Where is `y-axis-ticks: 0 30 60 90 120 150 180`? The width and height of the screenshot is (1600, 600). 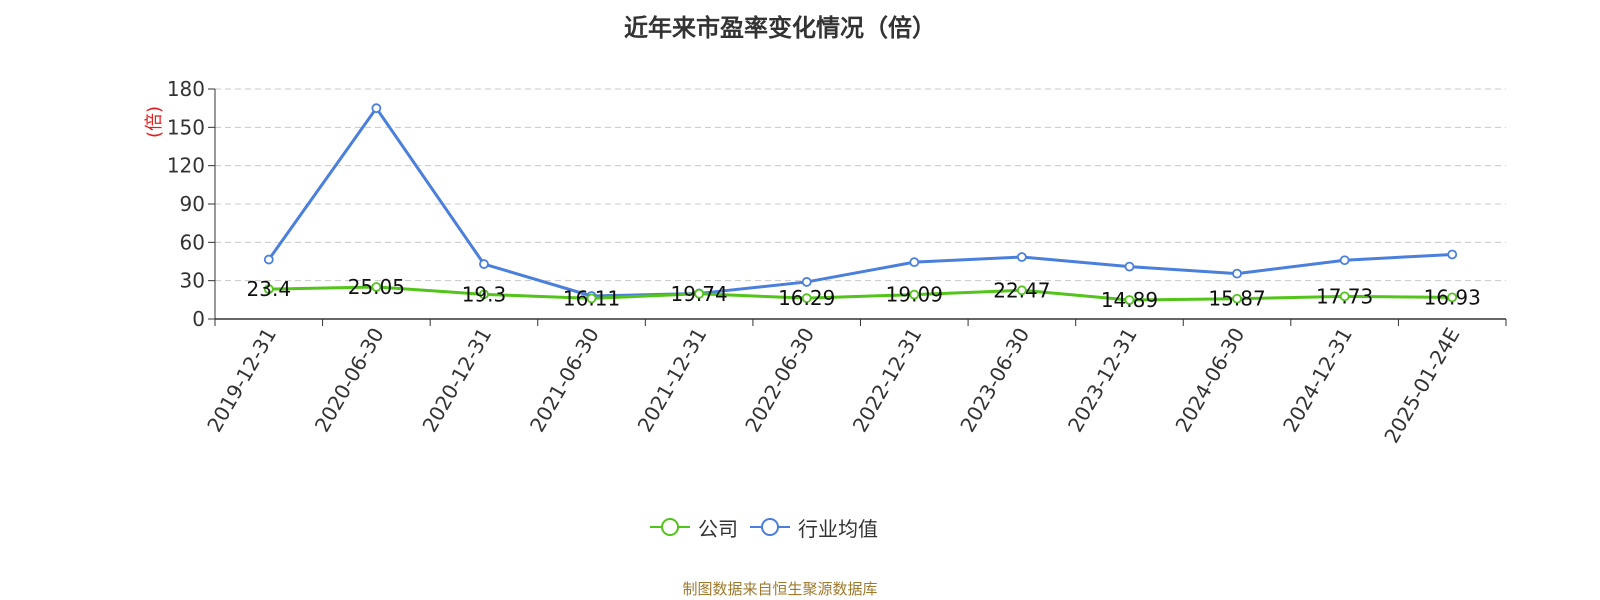 y-axis-ticks: 0 30 60 90 120 150 180 is located at coordinates (191, 204).